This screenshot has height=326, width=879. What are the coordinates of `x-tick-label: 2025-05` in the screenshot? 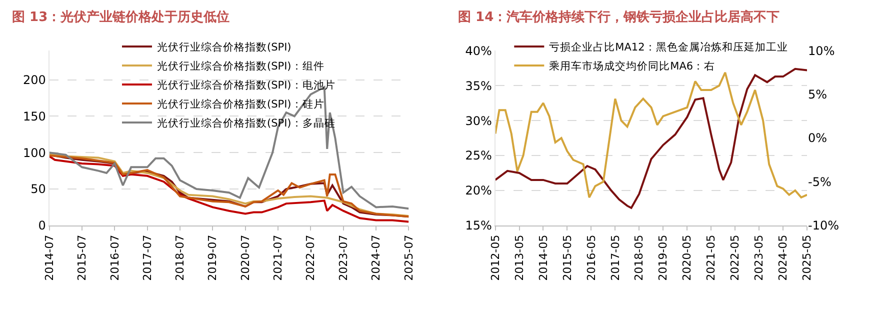 It's located at (807, 257).